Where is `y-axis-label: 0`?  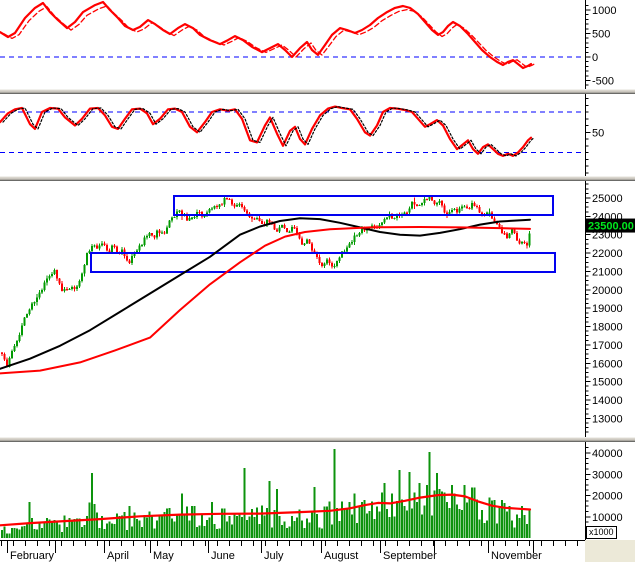 y-axis-label: 0 is located at coordinates (595, 58).